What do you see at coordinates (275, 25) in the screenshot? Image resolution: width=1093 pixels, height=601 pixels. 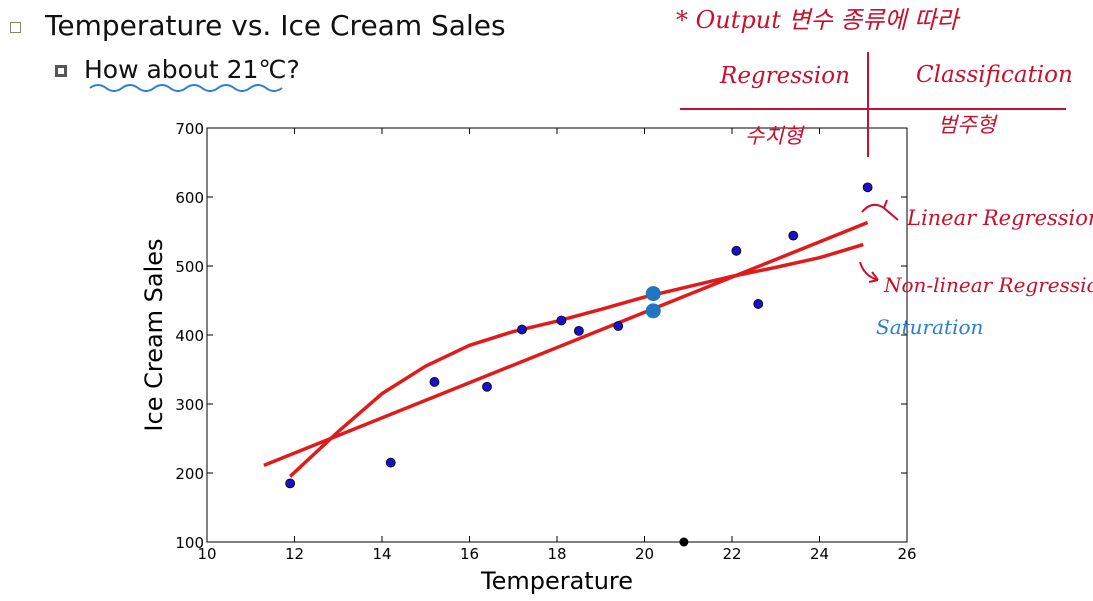 I see `slide-title: Temperature vs. Ice Cream Sales` at bounding box center [275, 25].